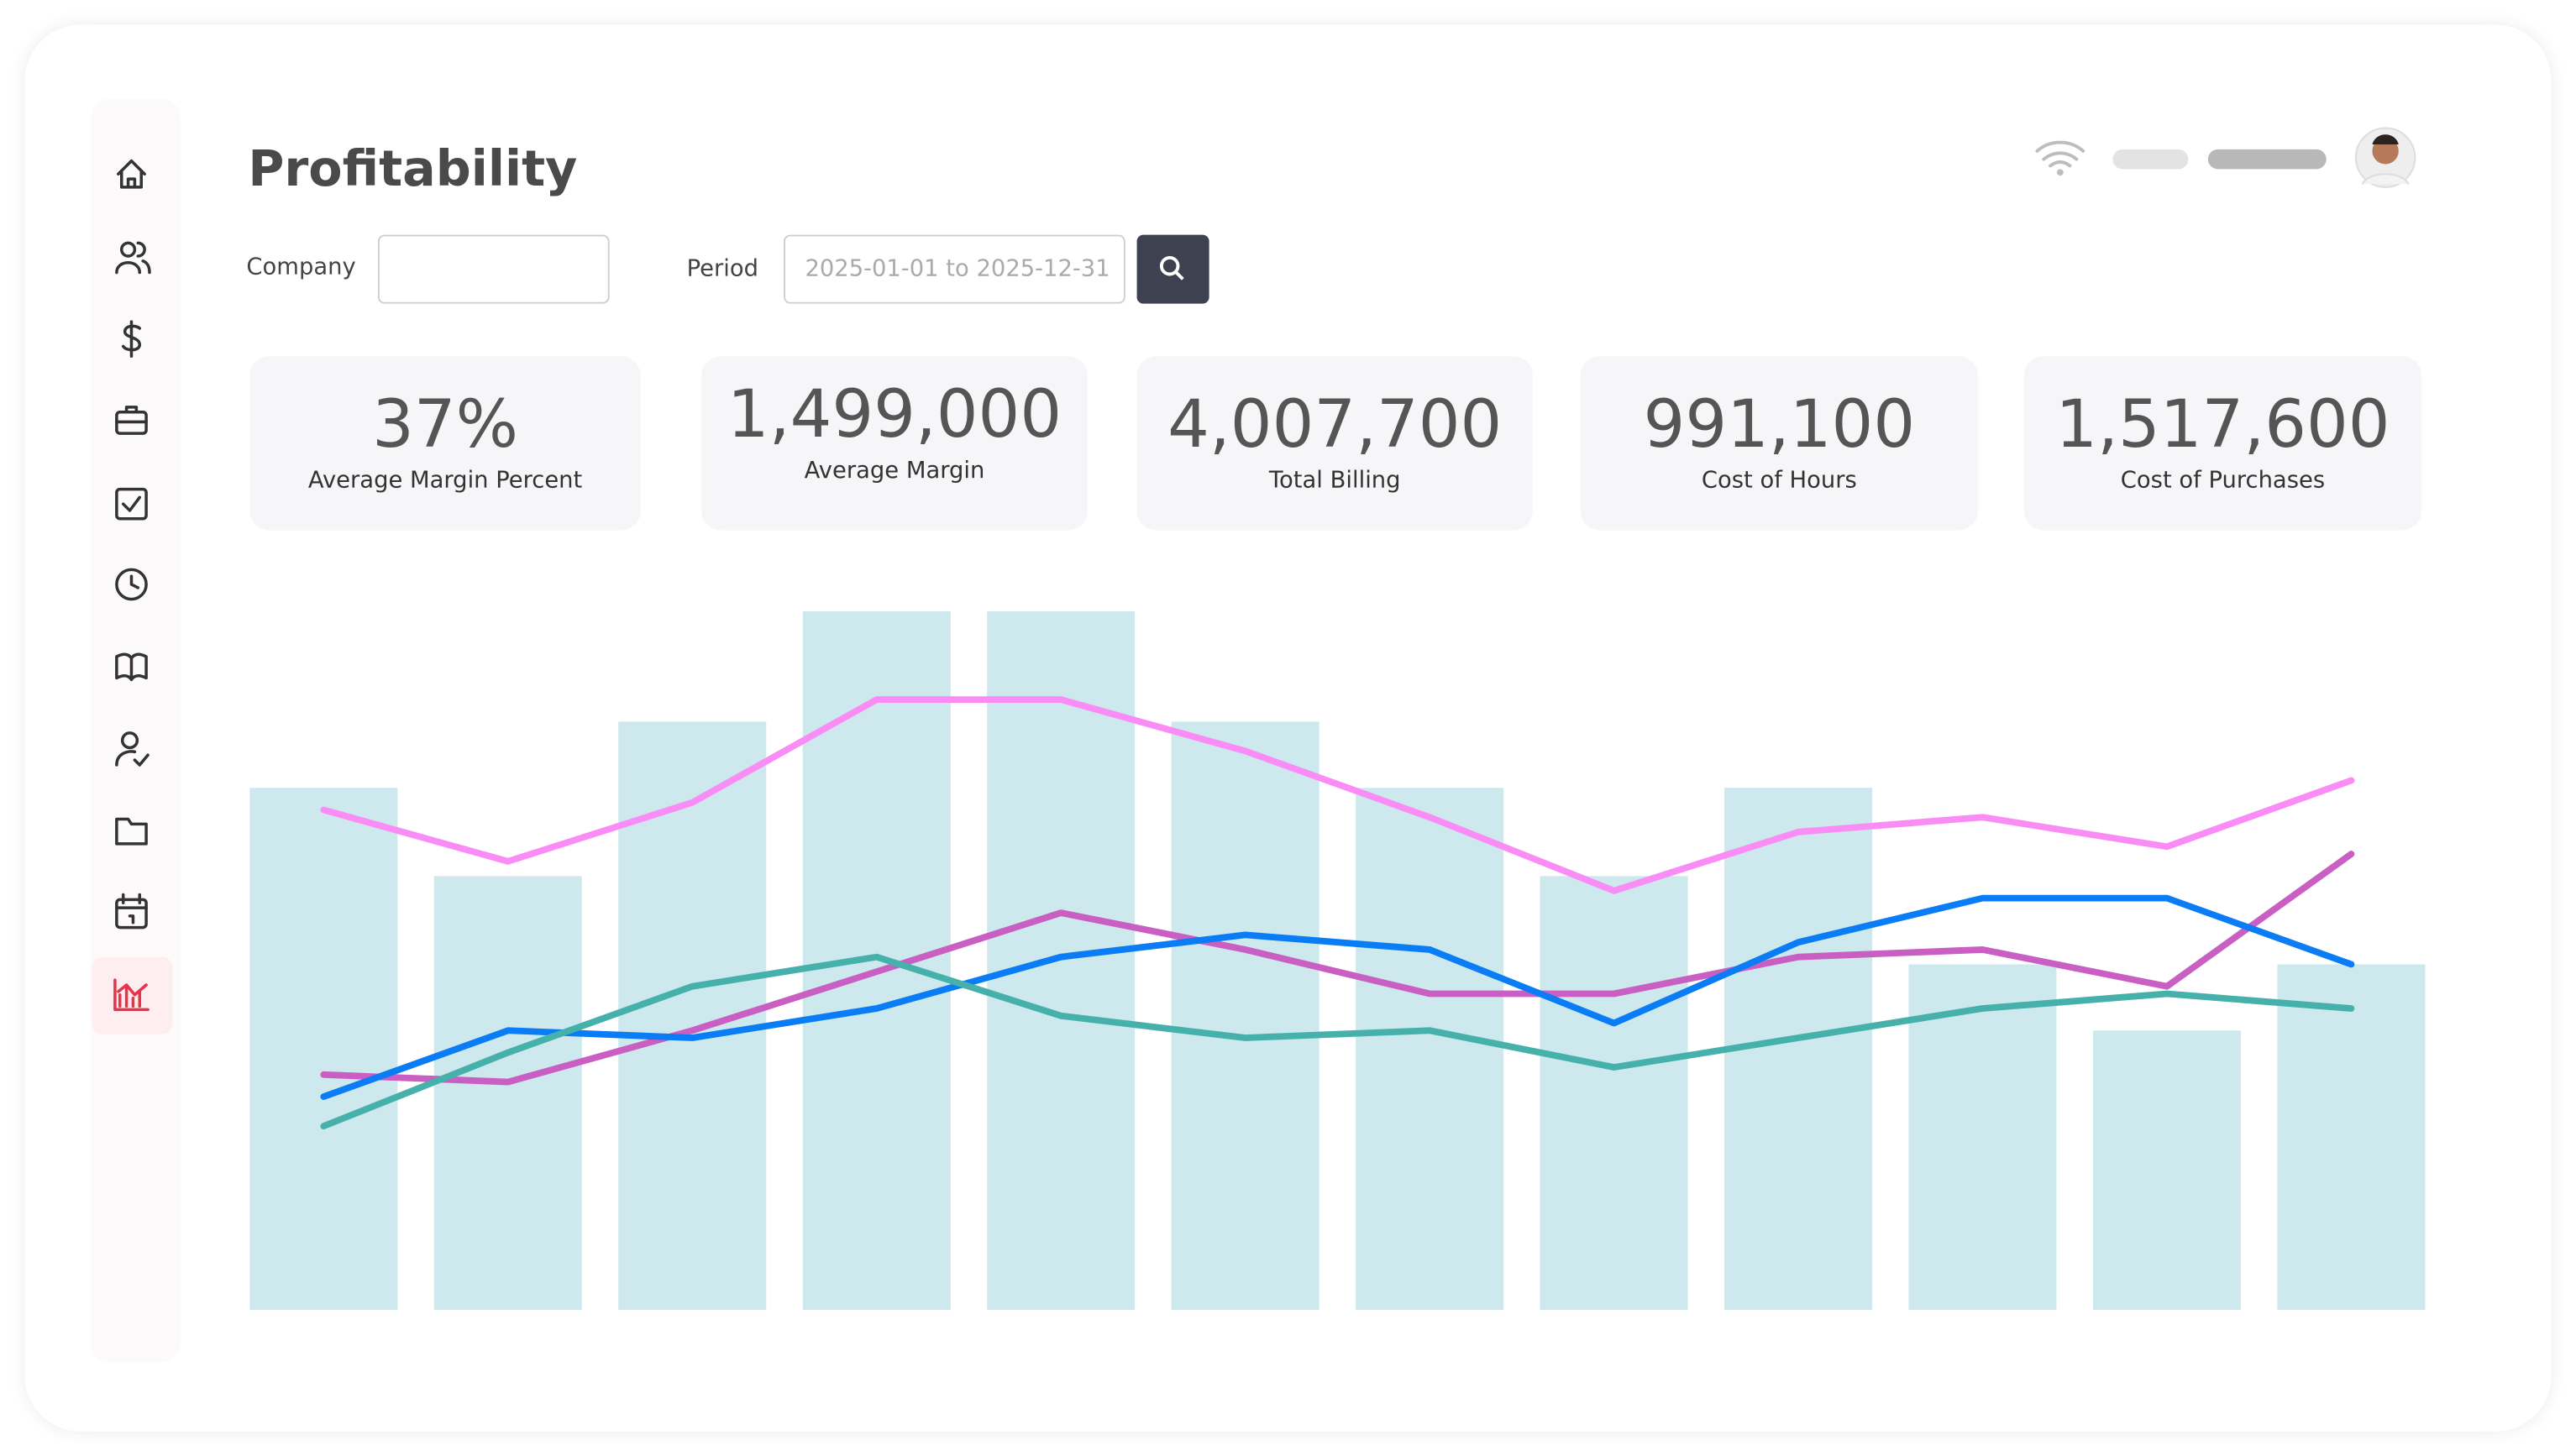 Image resolution: width=2576 pixels, height=1456 pixels. I want to click on kpi-label: Total Billing, so click(1334, 481).